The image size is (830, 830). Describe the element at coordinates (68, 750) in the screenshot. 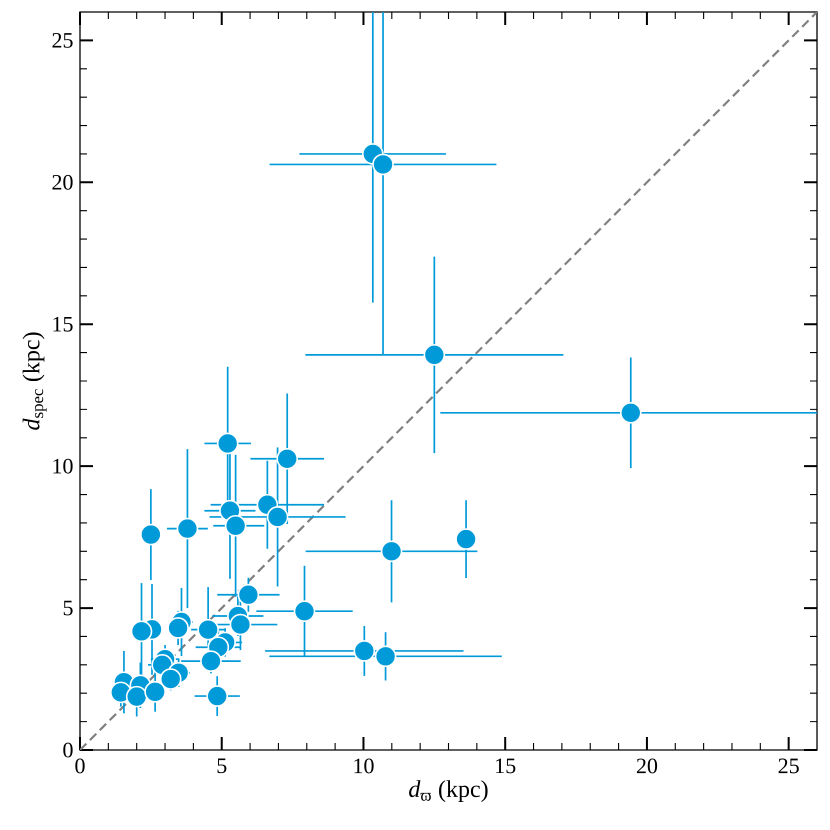

I see `y-tick-label: 0` at that location.